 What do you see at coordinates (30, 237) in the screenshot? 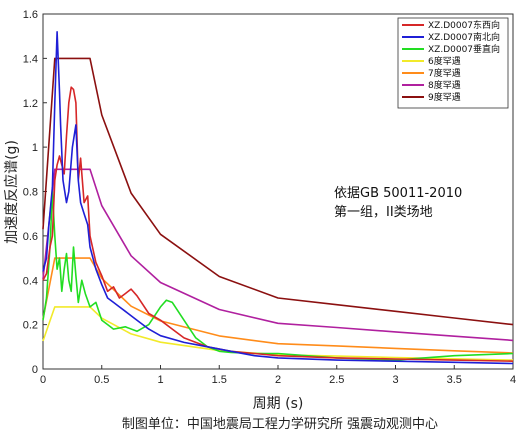
I see `y-tick-label: 0.6` at bounding box center [30, 237].